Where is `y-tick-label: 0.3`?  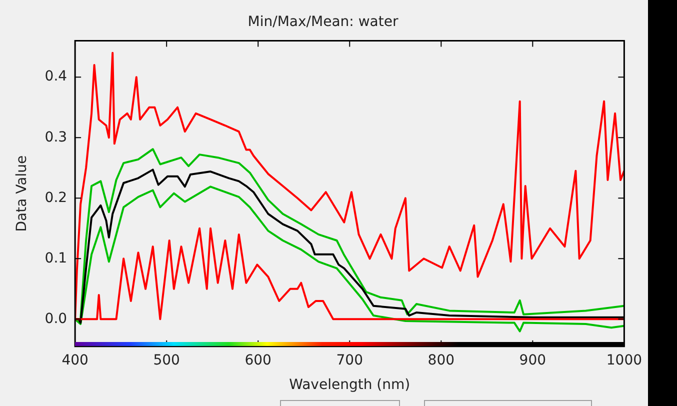
y-tick-label: 0.3 is located at coordinates (56, 137).